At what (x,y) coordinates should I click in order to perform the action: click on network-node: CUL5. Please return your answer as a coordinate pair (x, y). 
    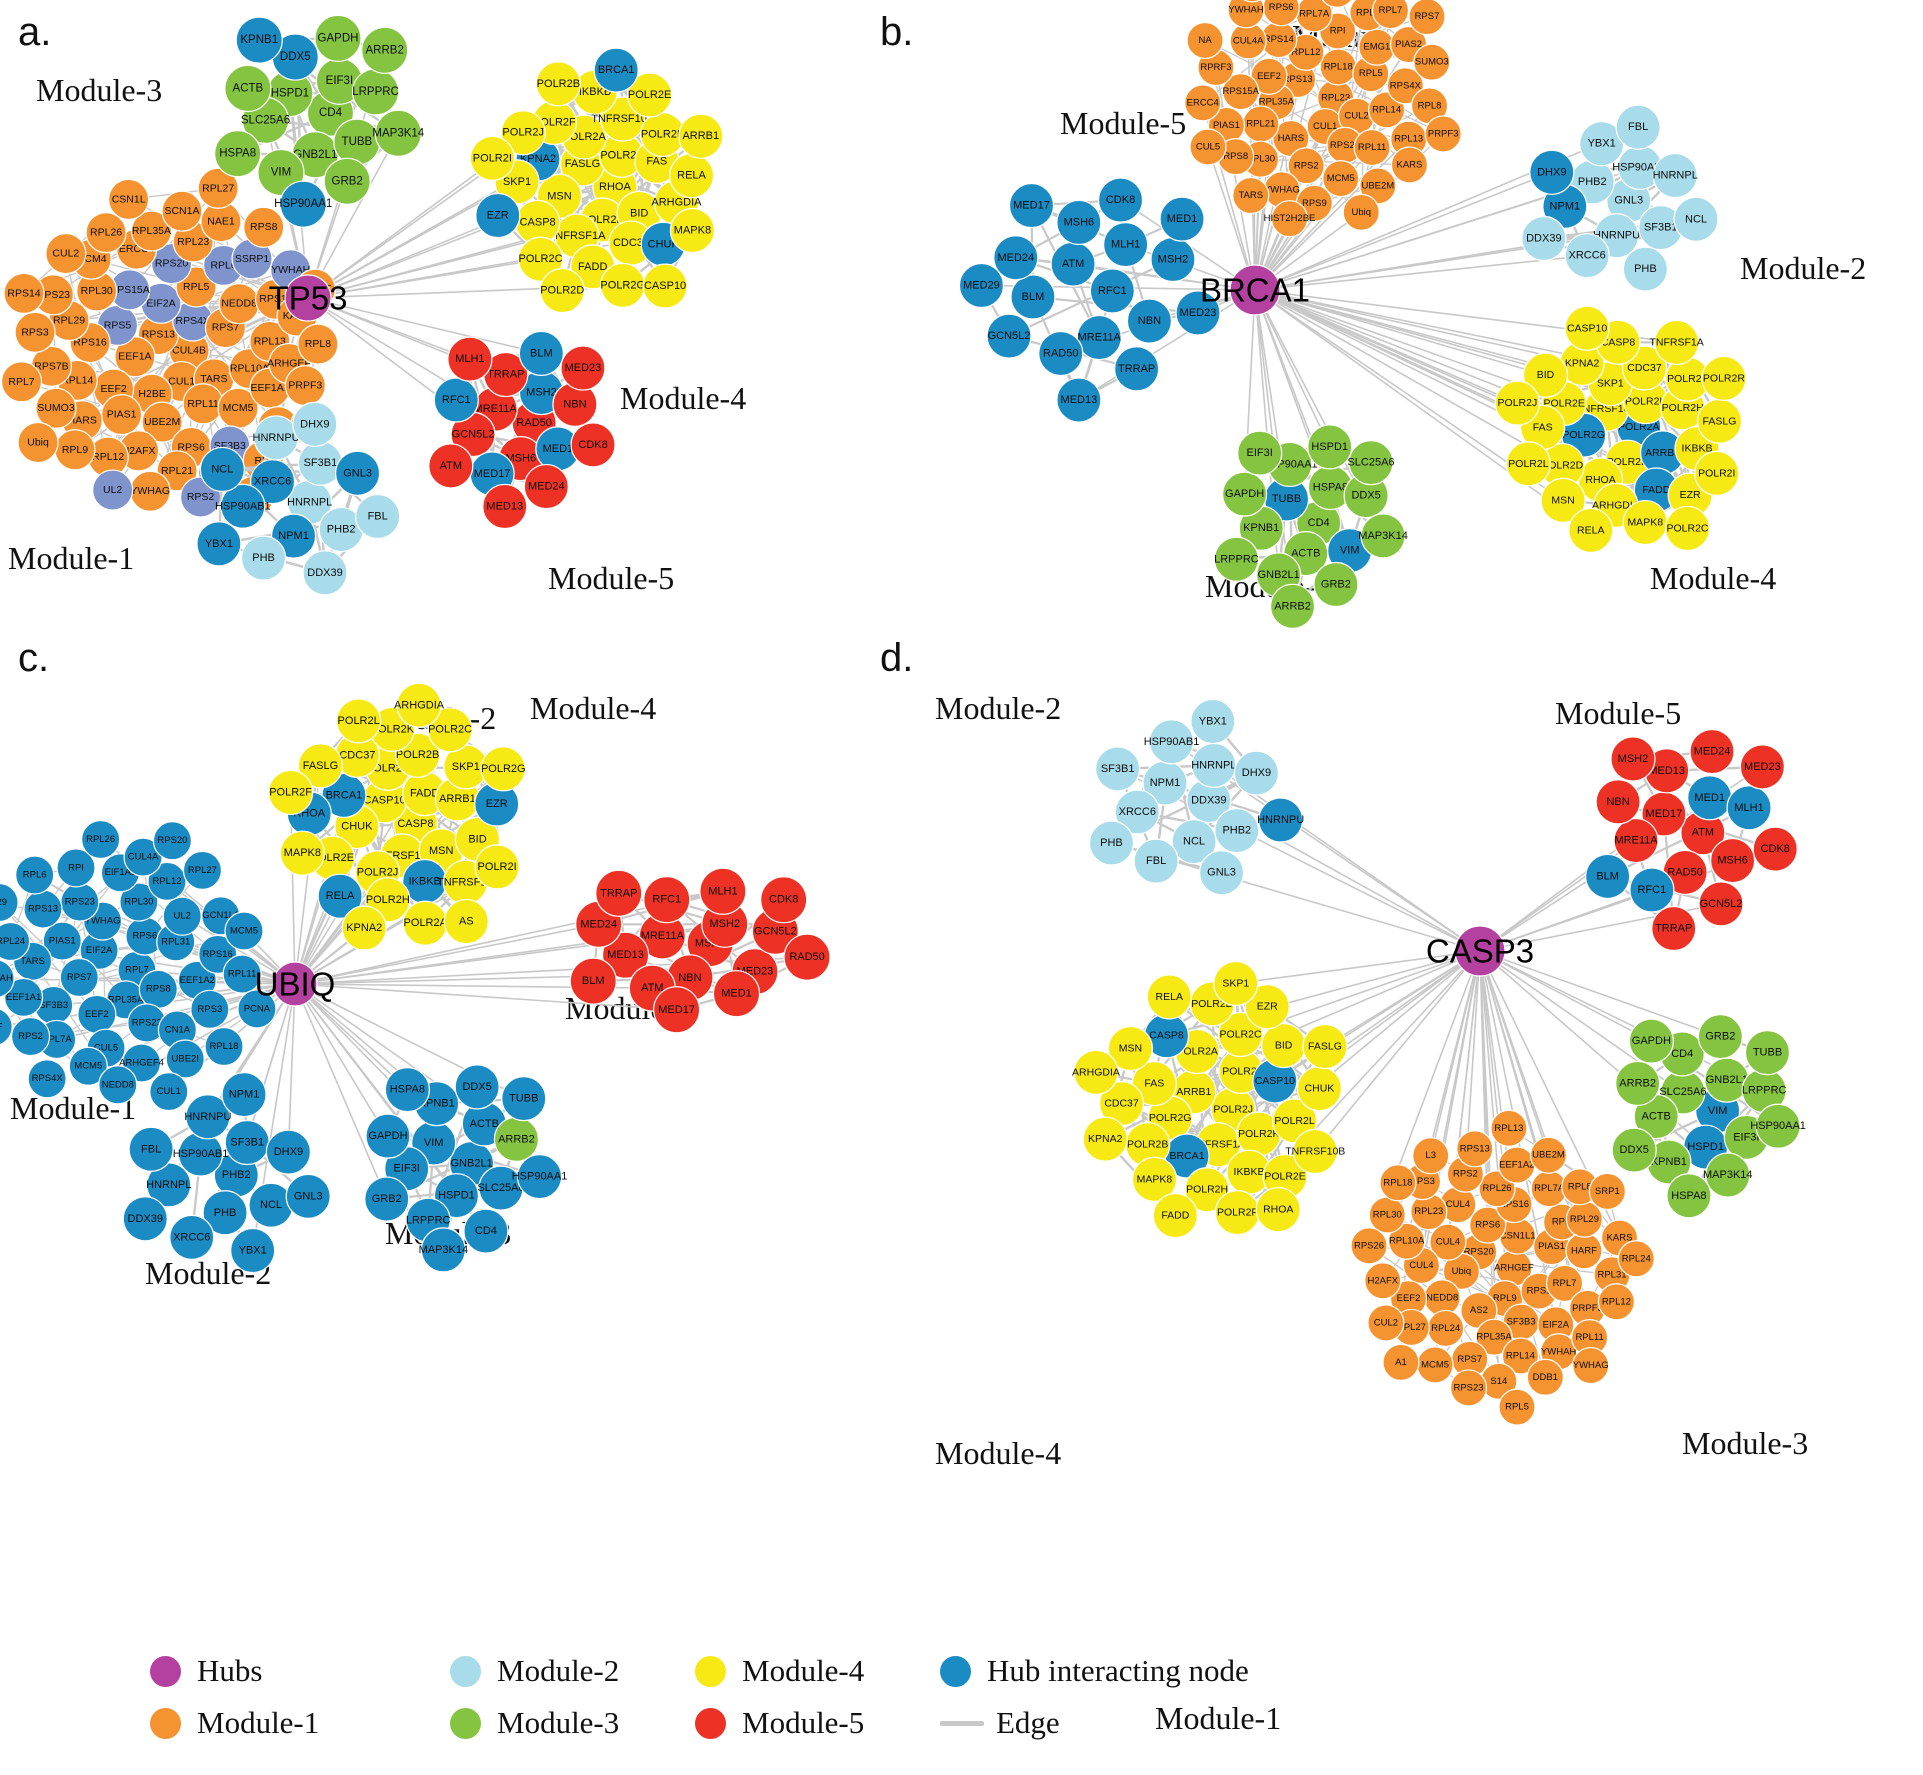
    Looking at the image, I should click on (1208, 147).